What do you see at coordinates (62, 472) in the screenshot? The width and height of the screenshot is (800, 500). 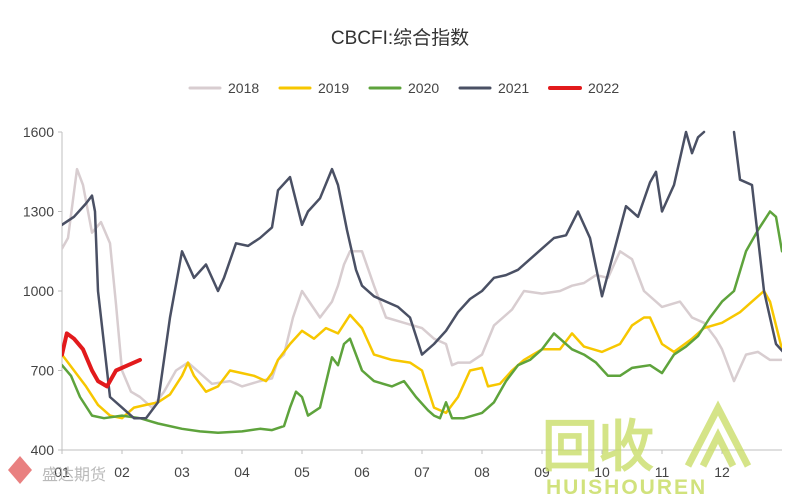 I see `x-tick-label: 01` at bounding box center [62, 472].